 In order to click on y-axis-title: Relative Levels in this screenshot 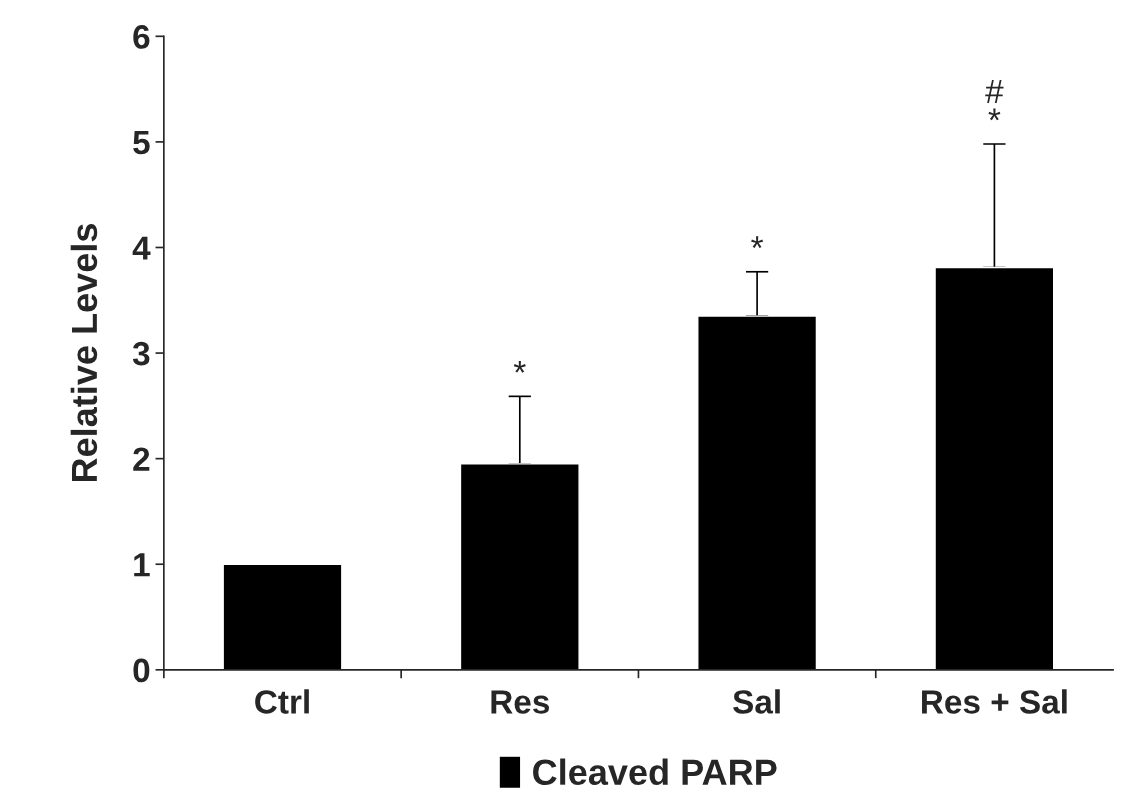, I will do `click(84, 353)`.